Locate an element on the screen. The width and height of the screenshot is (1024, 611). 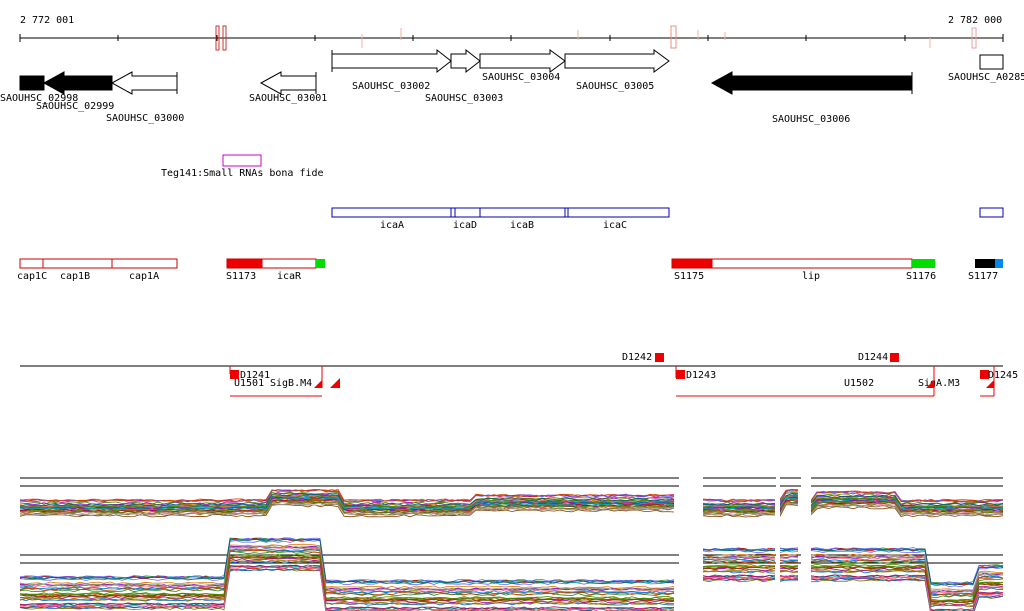
breakpoint-d1243 is located at coordinates (680, 374).